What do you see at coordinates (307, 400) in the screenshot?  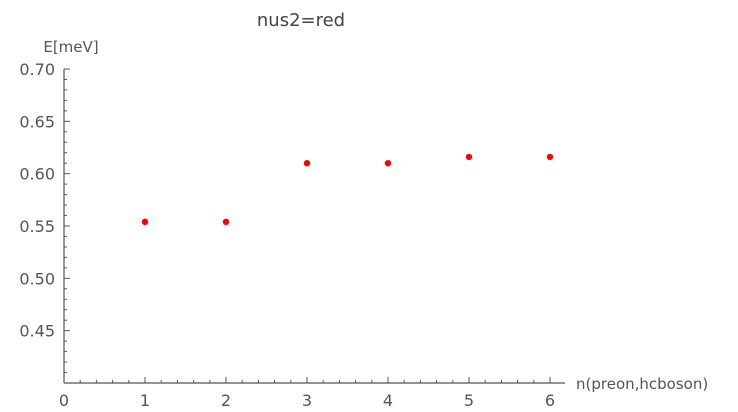 I see `x-tick-label: 3` at bounding box center [307, 400].